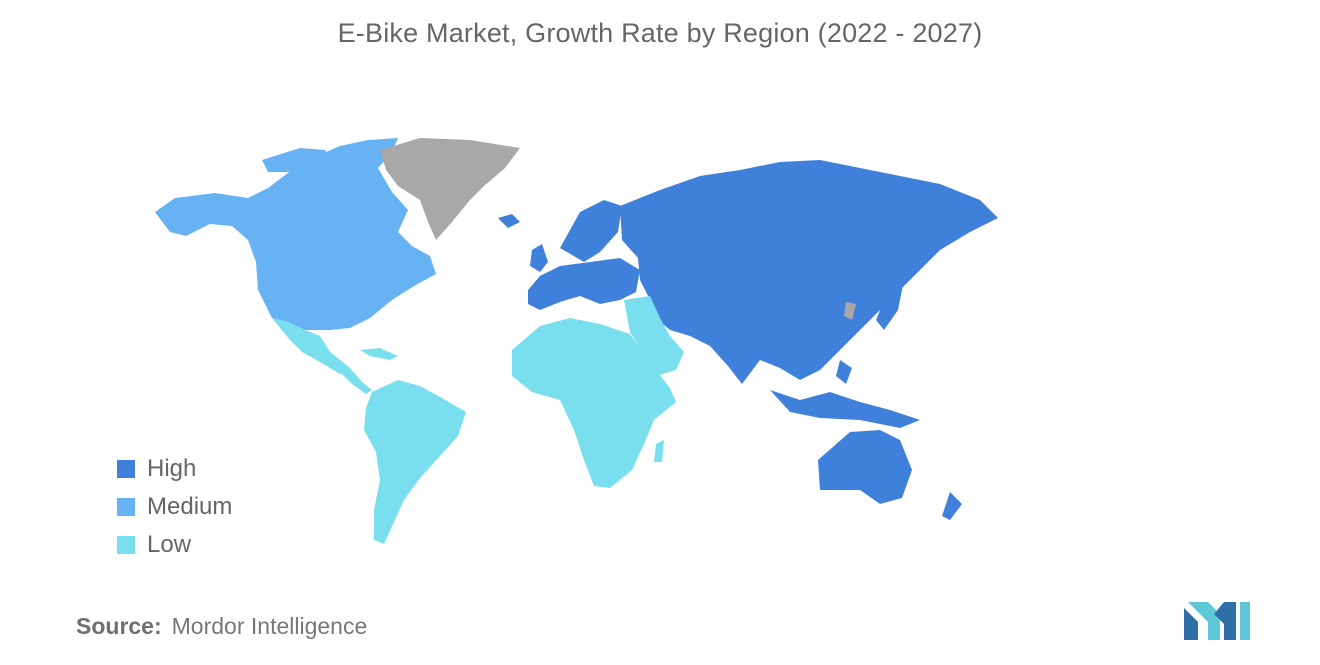  Describe the element at coordinates (126, 507) in the screenshot. I see `legend-swatch-medium` at that location.